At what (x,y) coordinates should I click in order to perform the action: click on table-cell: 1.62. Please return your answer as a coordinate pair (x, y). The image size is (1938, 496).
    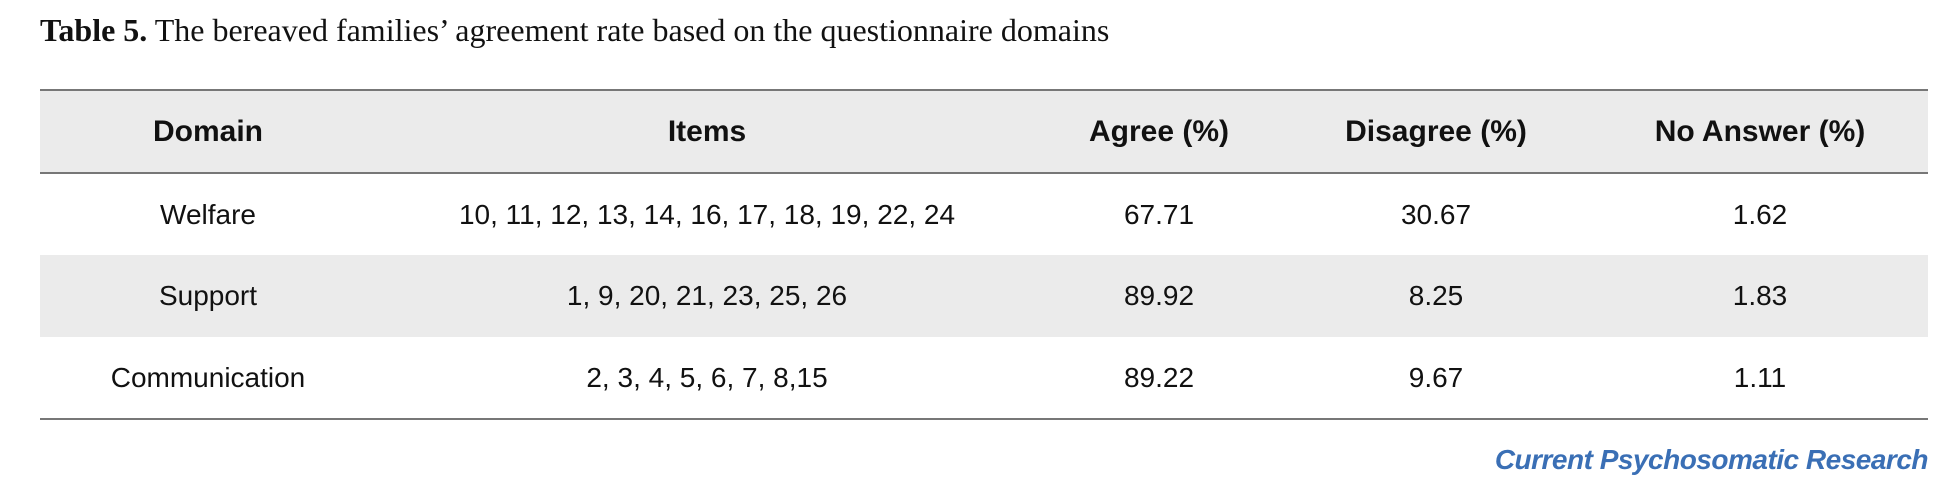
    Looking at the image, I should click on (1760, 214).